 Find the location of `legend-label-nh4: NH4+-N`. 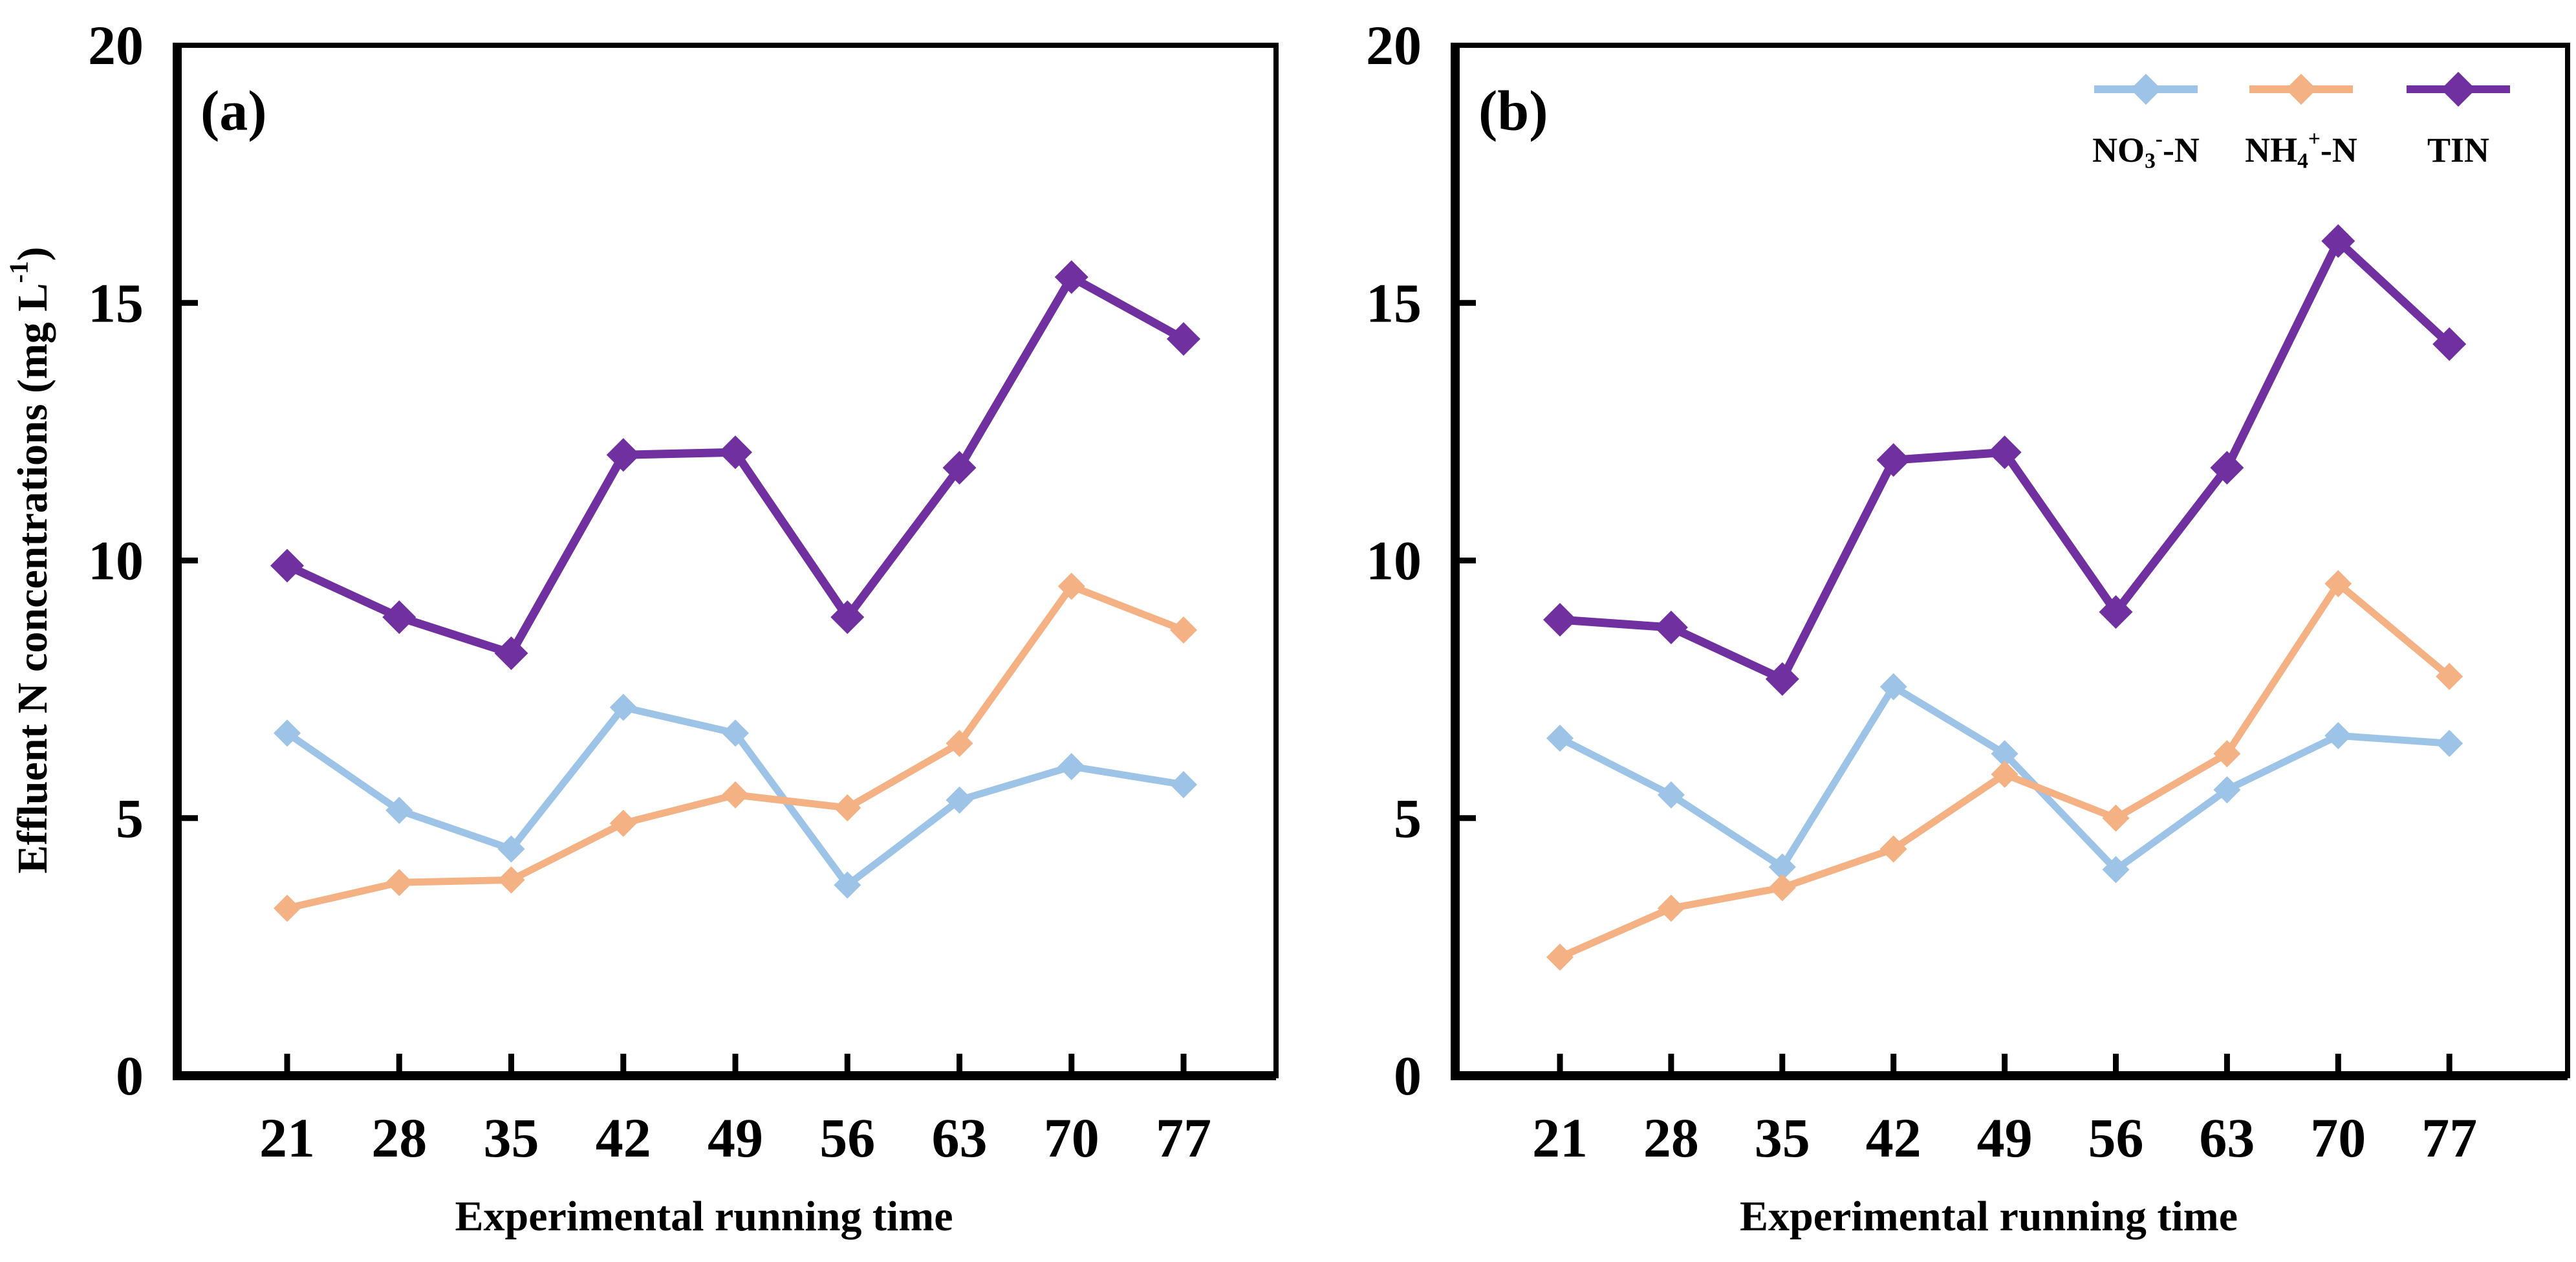

legend-label-nh4: NH4+-N is located at coordinates (2301, 150).